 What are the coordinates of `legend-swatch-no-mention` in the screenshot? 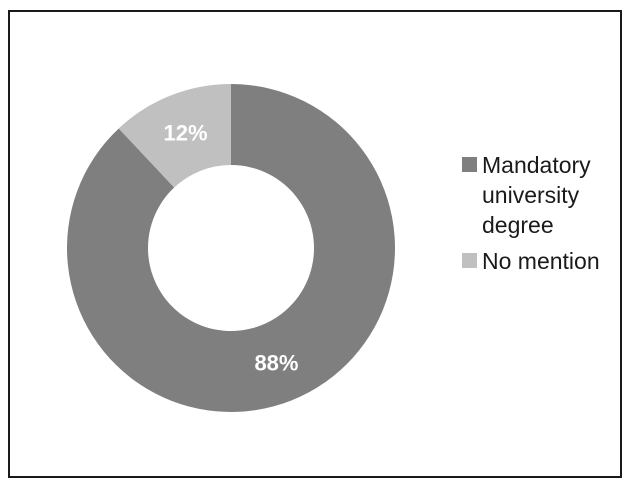 It's located at (469, 260).